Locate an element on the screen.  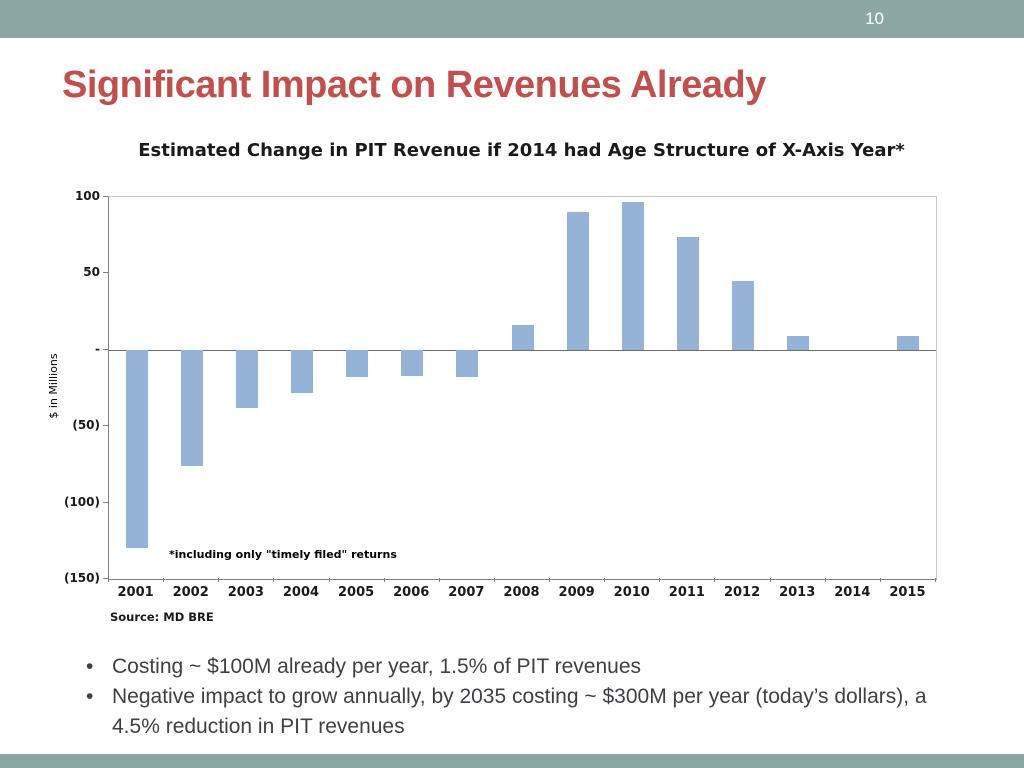
y-tick-label: 50 is located at coordinates (91, 272).